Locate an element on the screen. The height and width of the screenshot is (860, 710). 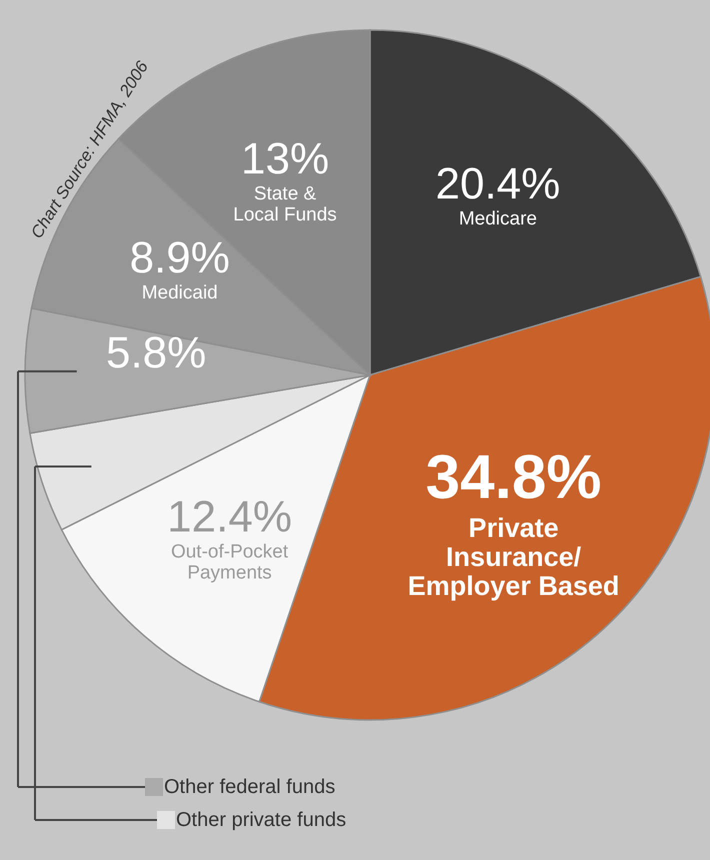
legend-label: Other private funds is located at coordinates (261, 820).